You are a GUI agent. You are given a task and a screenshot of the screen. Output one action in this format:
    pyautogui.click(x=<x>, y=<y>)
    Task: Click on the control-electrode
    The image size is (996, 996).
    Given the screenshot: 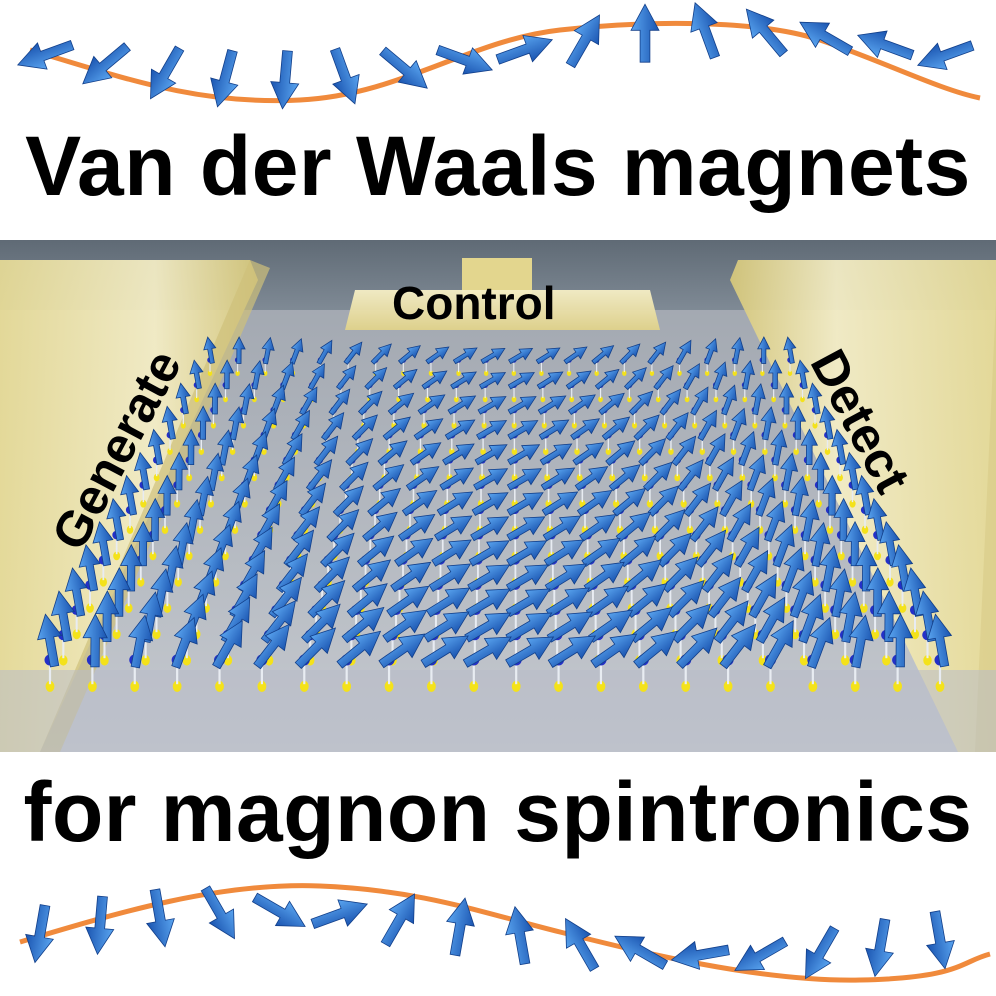 What is the action you would take?
    pyautogui.click(x=502, y=310)
    